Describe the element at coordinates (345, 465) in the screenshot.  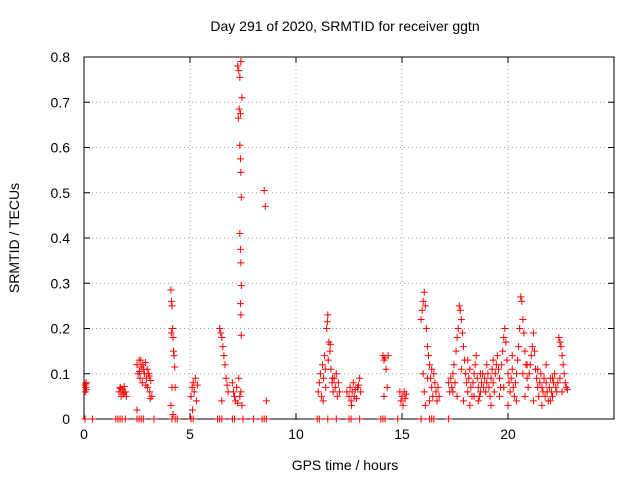
I see `x-axis-label: GPS time / hours` at that location.